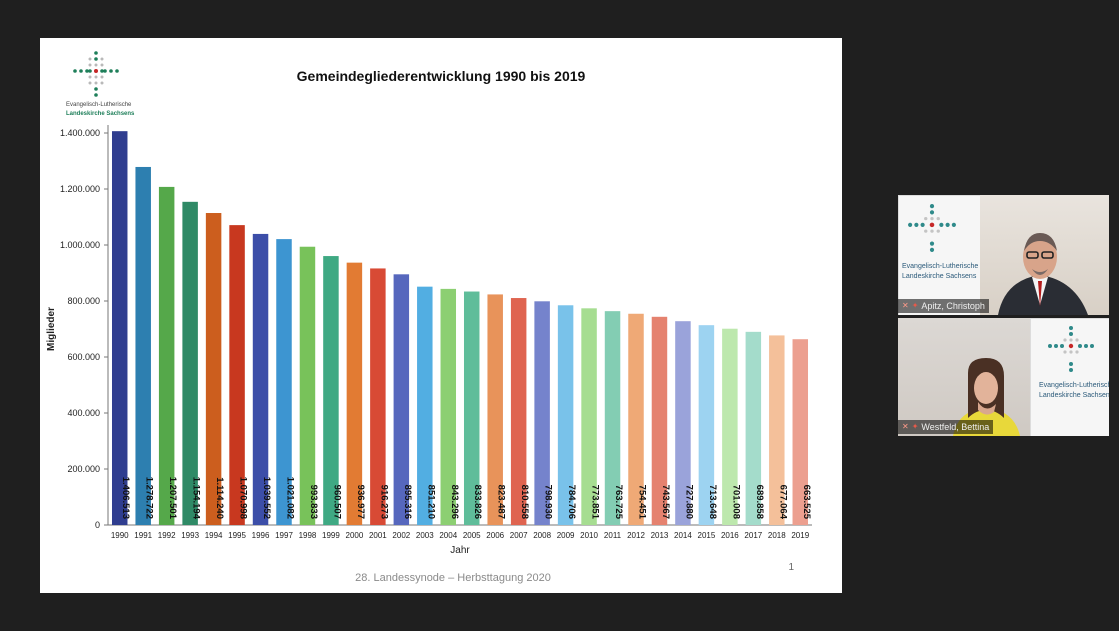 The image size is (1119, 631). I want to click on y-tick-label: 1.400.000, so click(80, 133).